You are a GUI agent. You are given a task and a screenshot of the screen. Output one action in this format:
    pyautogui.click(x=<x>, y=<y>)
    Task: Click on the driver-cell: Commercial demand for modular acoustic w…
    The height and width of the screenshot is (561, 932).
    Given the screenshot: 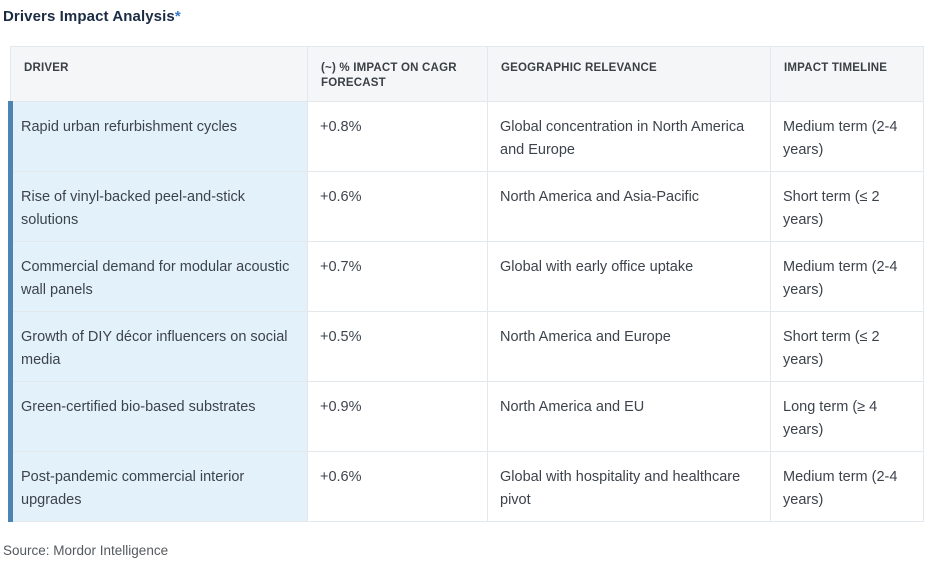 What is the action you would take?
    pyautogui.click(x=158, y=276)
    